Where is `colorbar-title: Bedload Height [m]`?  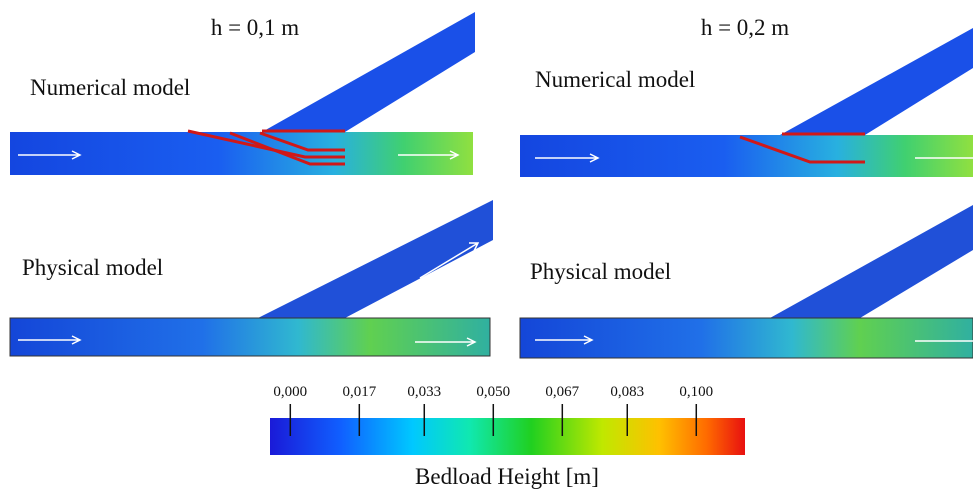
colorbar-title: Bedload Height [m] is located at coordinates (507, 476).